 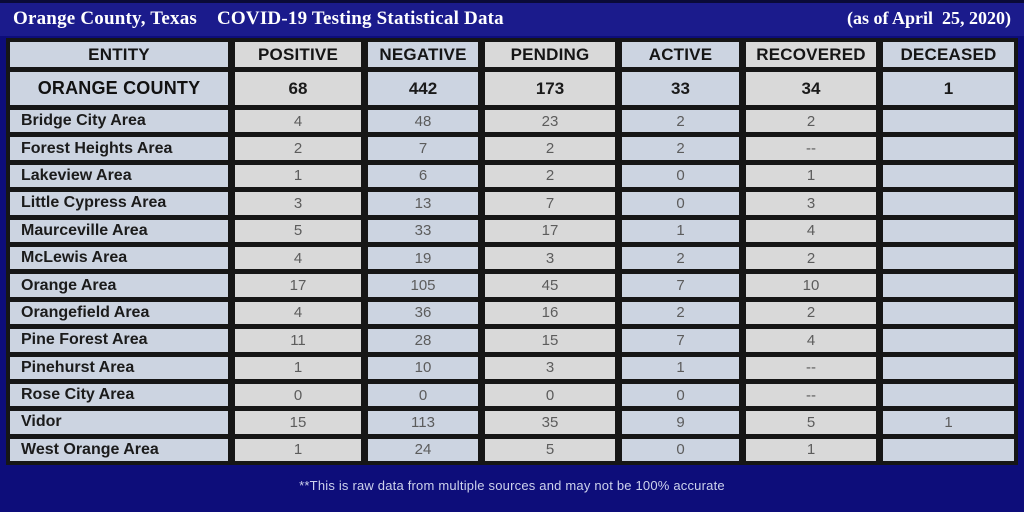 I want to click on value-cell: 6, so click(x=423, y=176).